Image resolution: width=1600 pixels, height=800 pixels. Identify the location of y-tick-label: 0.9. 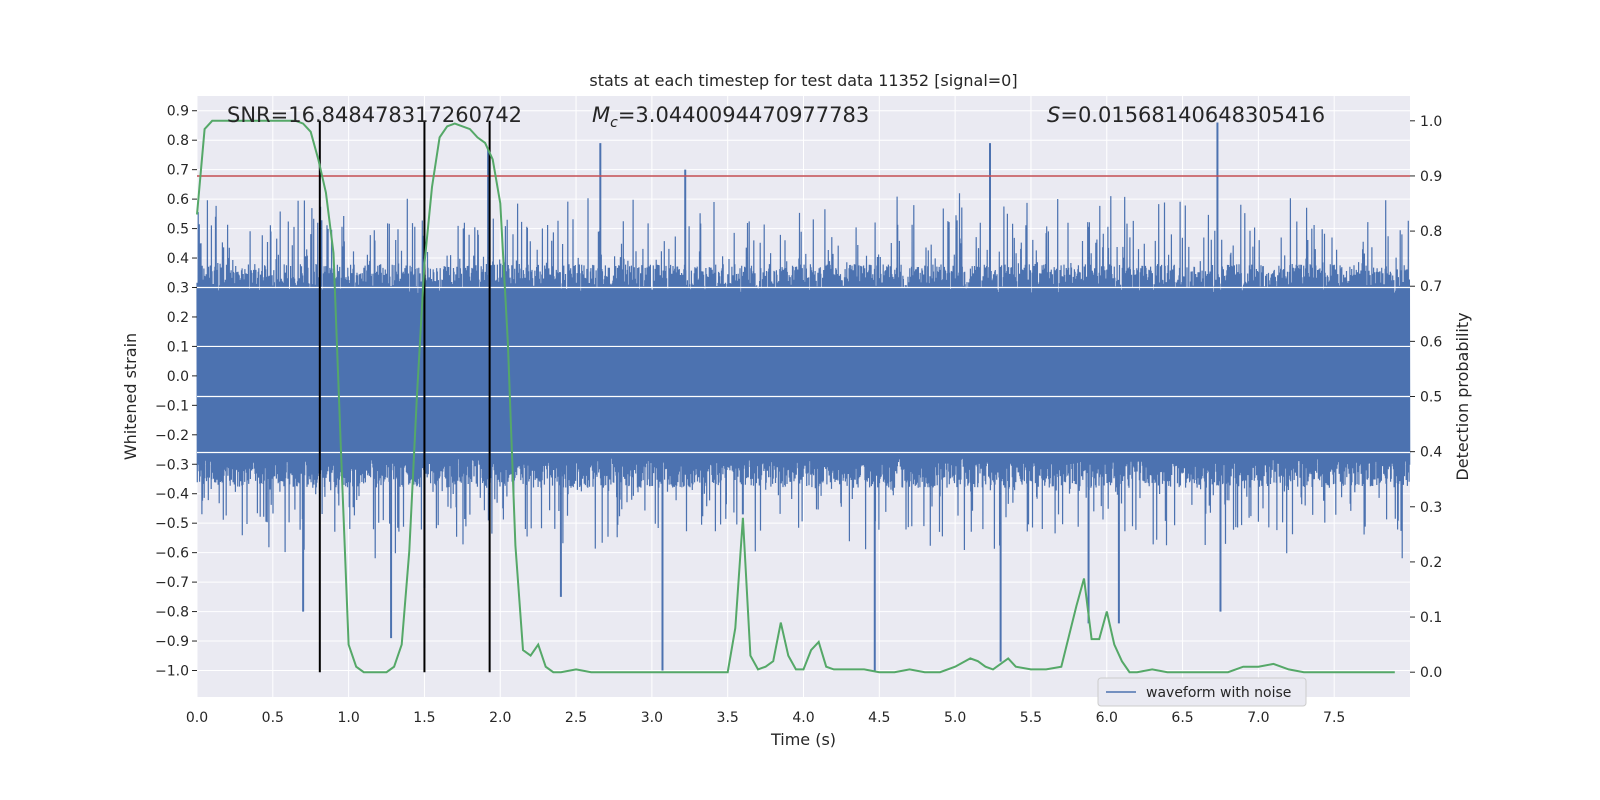
(178, 112).